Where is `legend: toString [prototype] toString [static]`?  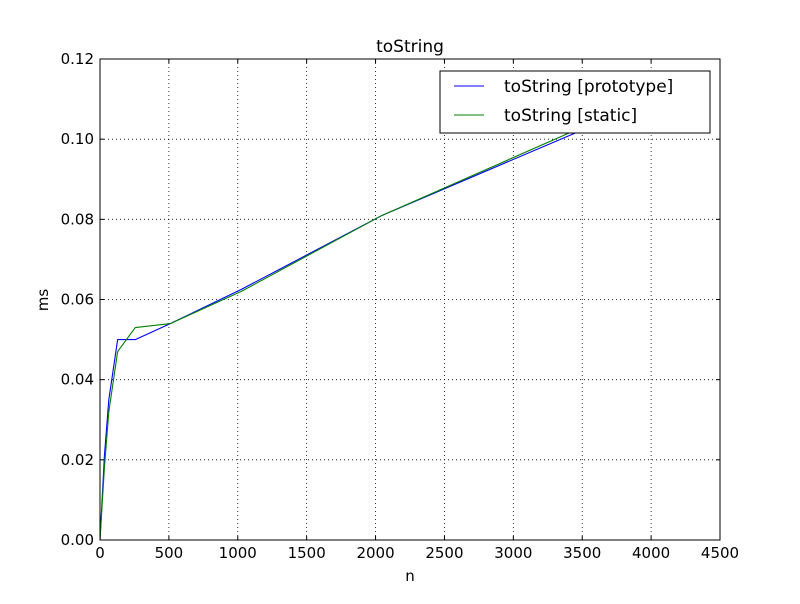 legend: toString [prototype] toString [static] is located at coordinates (575, 102).